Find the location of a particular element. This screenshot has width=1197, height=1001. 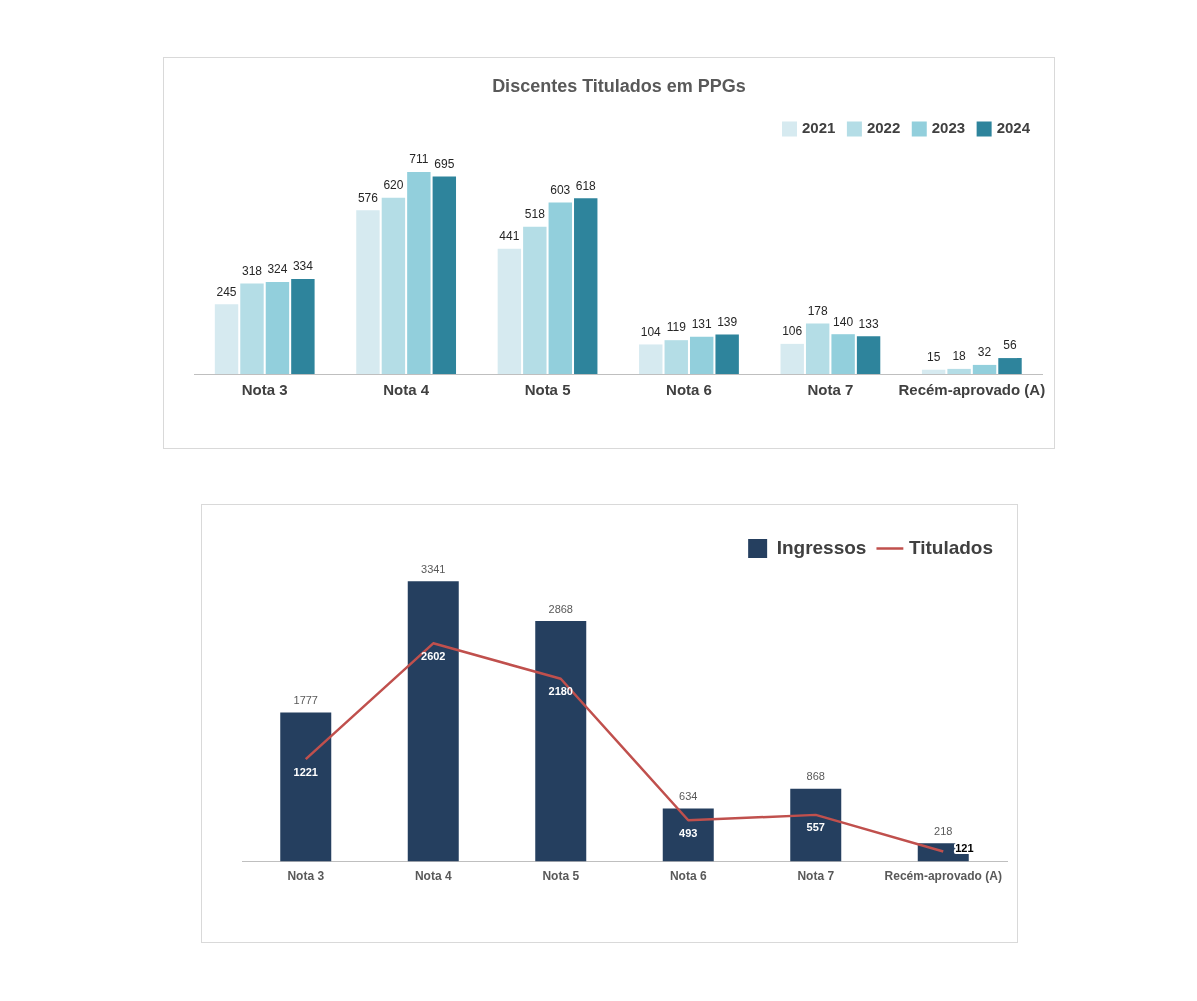

legend-label: Titulados is located at coordinates (951, 547).